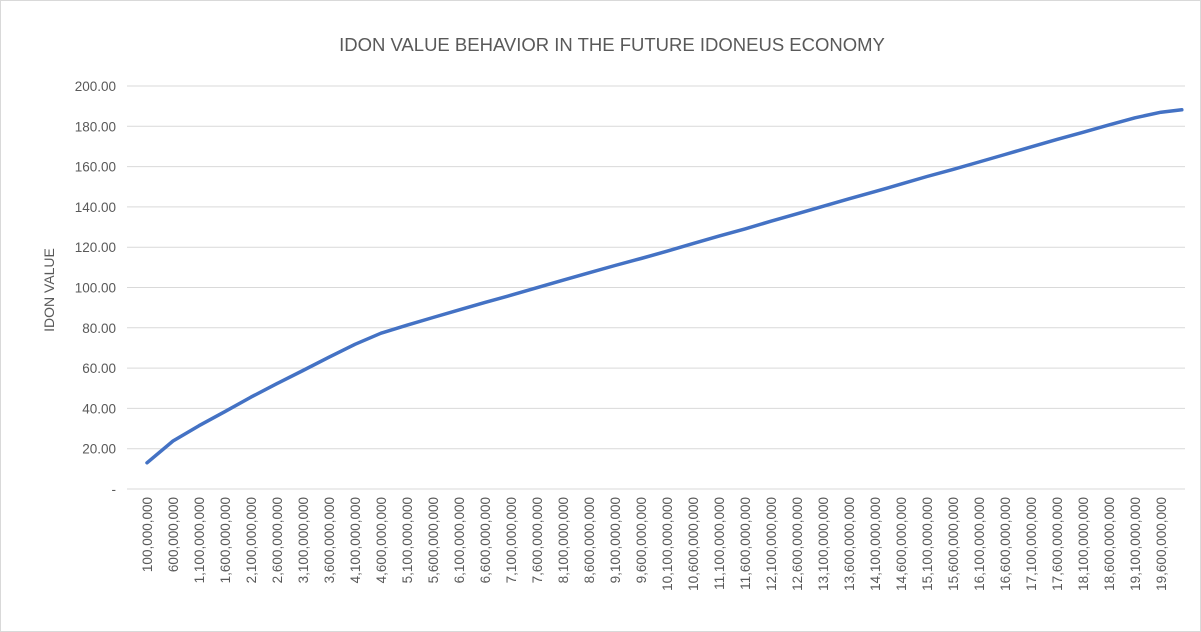  What do you see at coordinates (199, 540) in the screenshot?
I see `x-tick-label: 1,100,000,000` at bounding box center [199, 540].